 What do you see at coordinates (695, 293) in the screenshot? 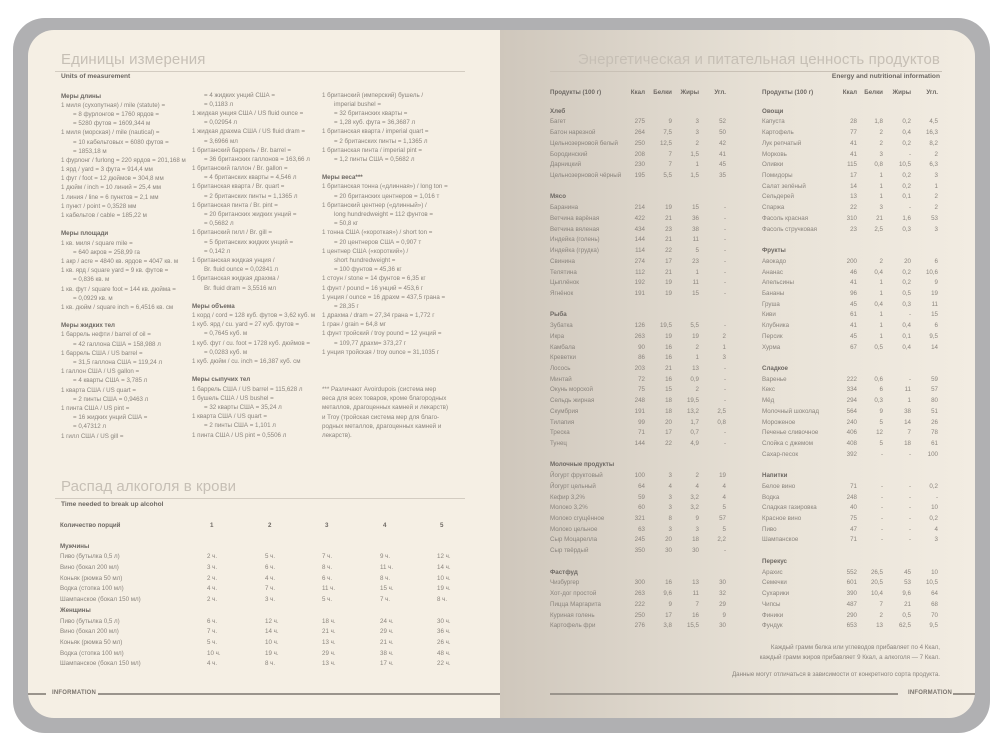
I see `nutrient-value: 15` at bounding box center [695, 293].